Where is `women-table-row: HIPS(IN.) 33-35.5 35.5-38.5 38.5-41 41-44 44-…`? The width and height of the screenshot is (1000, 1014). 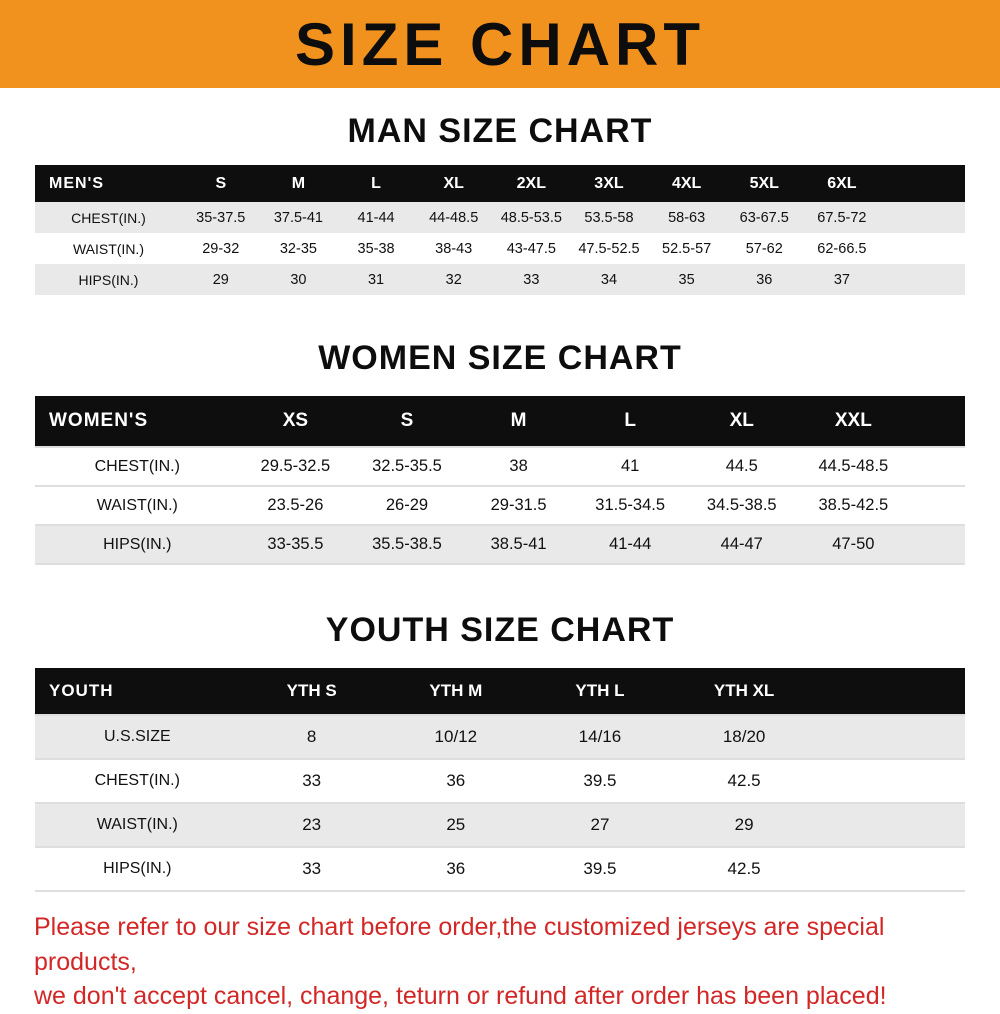
women-table-row: HIPS(IN.) 33-35.5 35.5-38.5 38.5-41 41-44 44-… is located at coordinates (500, 544).